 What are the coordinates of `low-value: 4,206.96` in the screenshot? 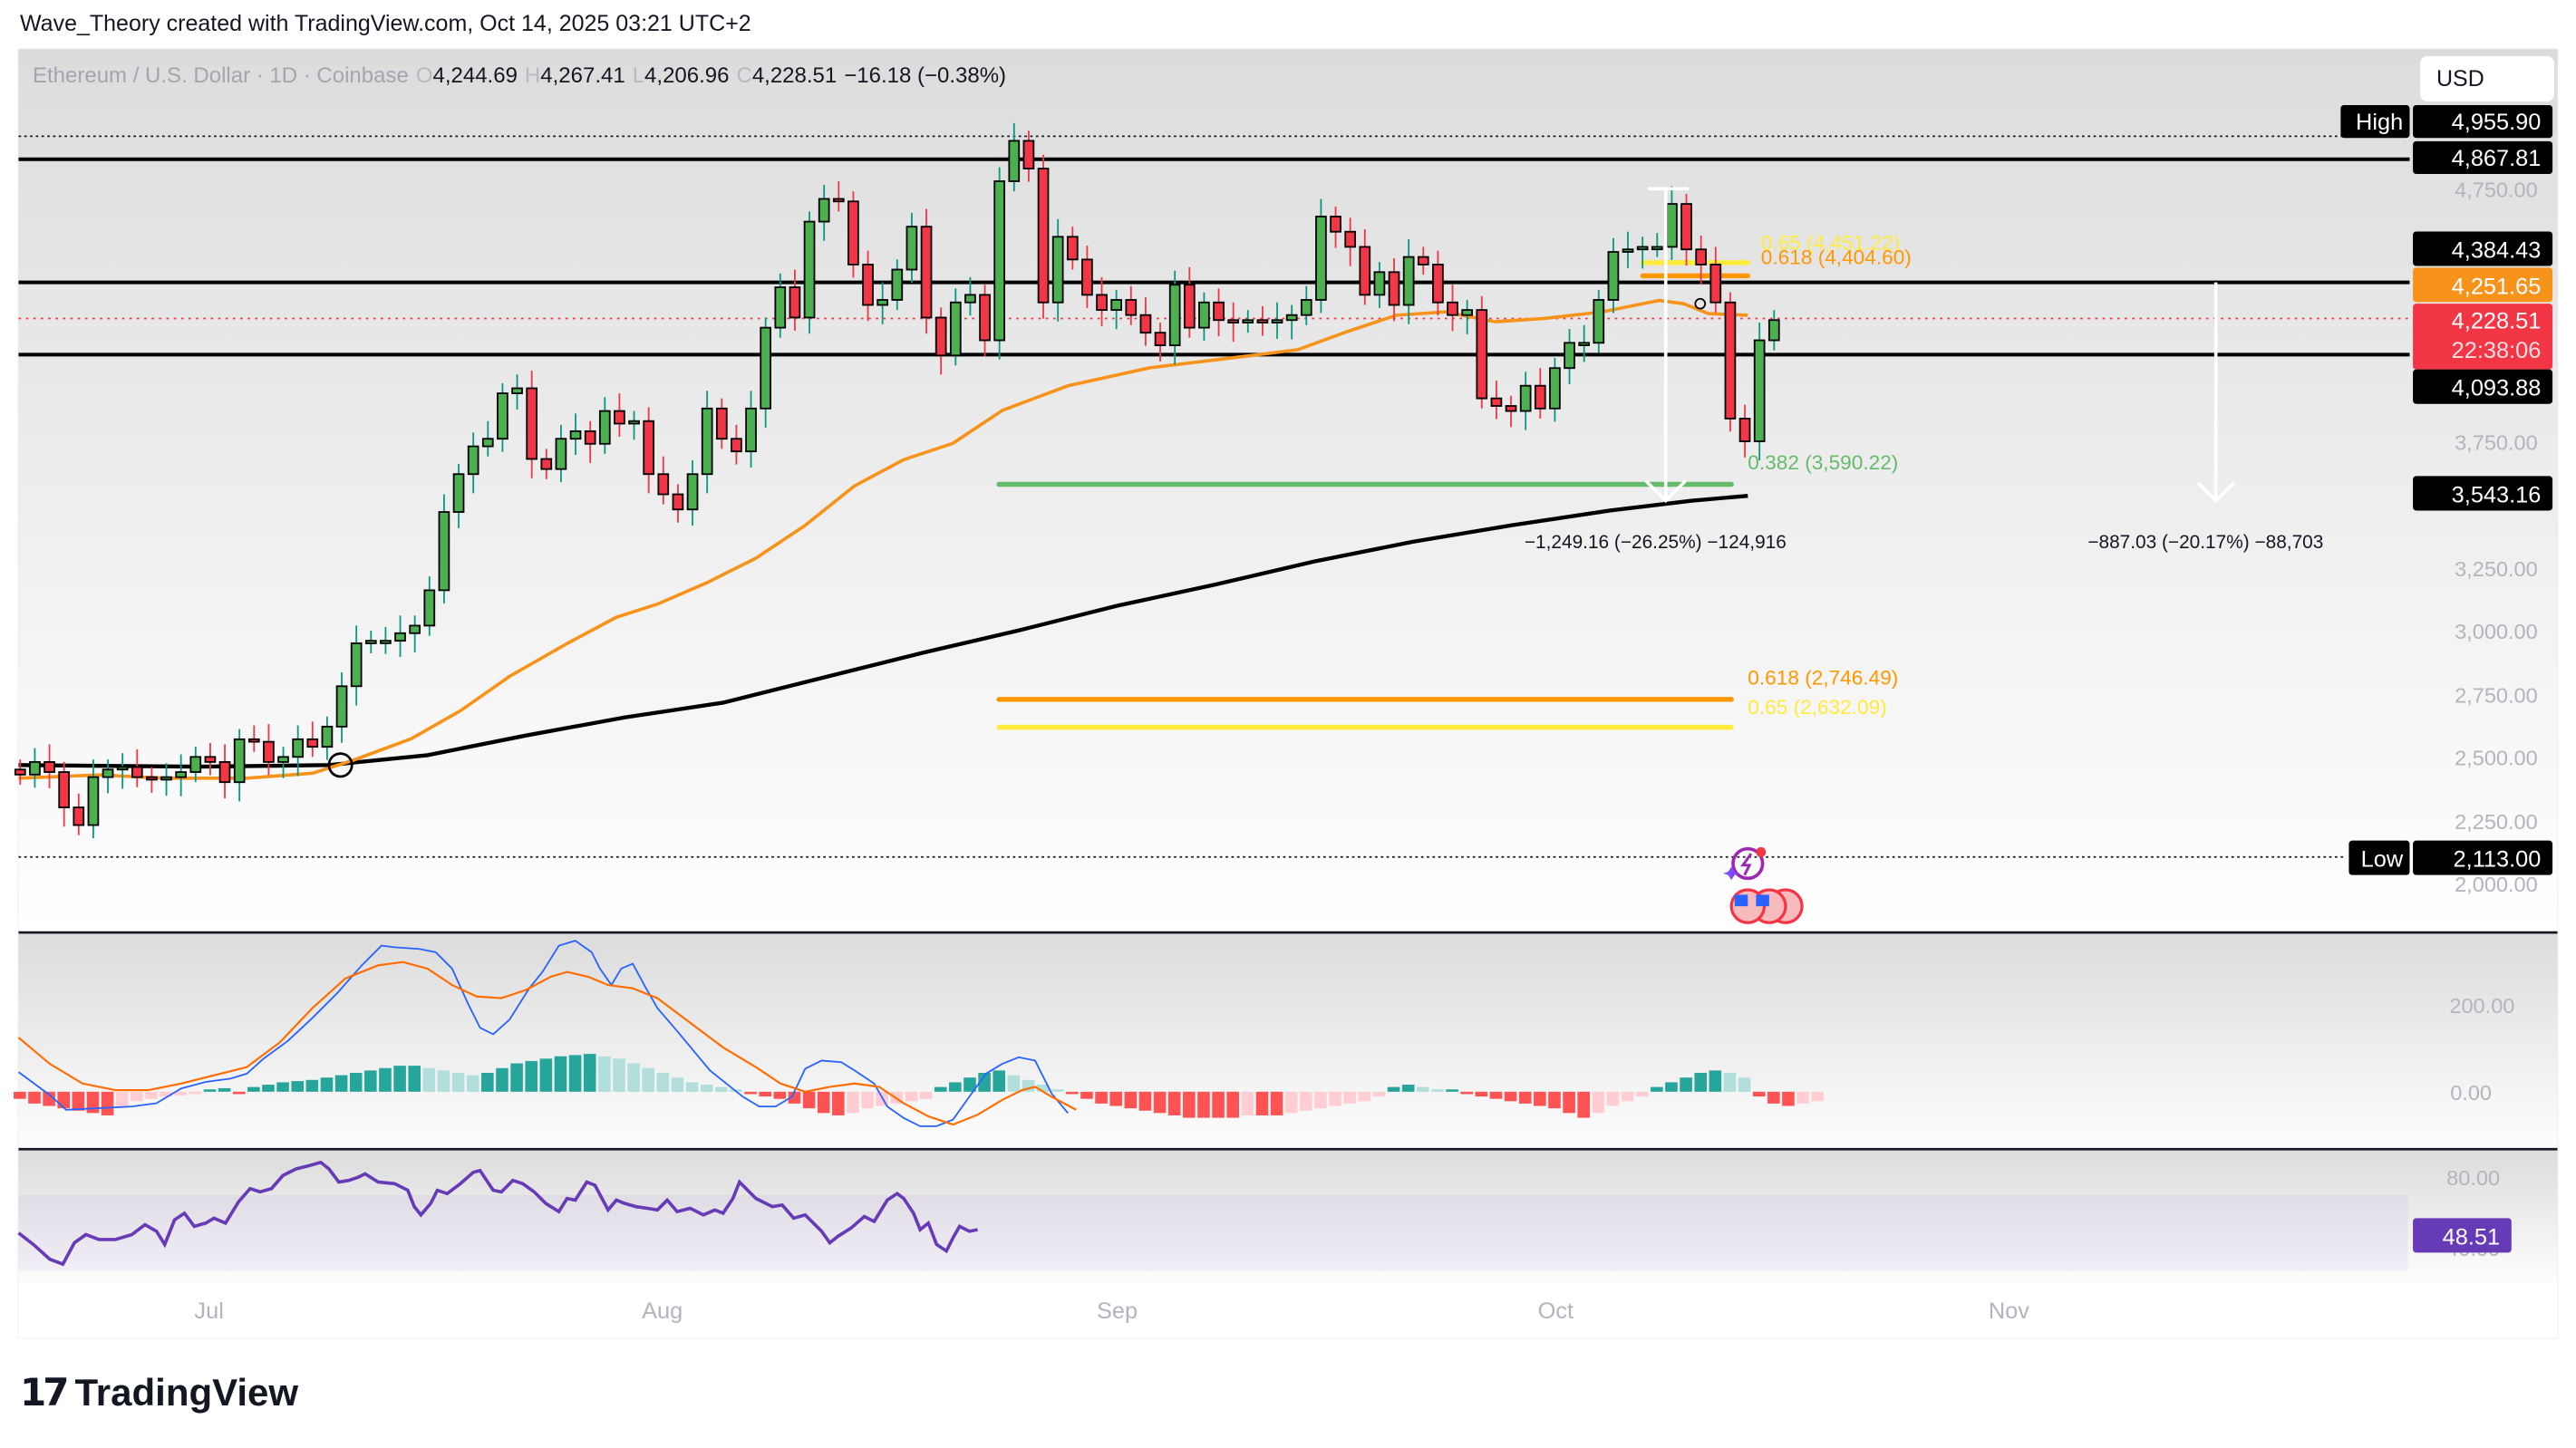 It's located at (687, 75).